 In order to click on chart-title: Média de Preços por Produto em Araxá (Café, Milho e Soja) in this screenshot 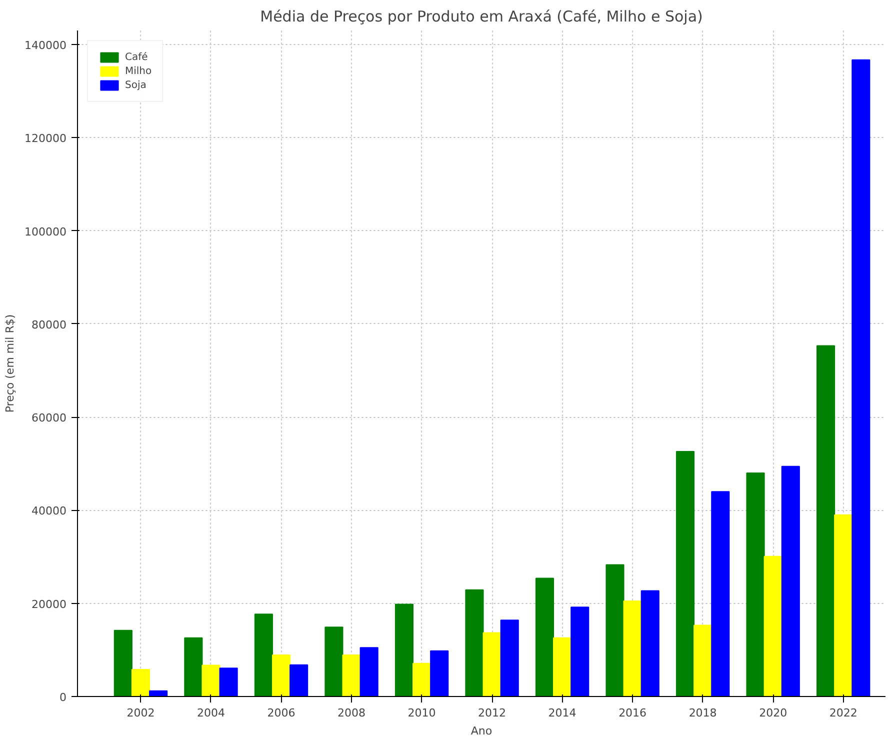, I will do `click(481, 17)`.